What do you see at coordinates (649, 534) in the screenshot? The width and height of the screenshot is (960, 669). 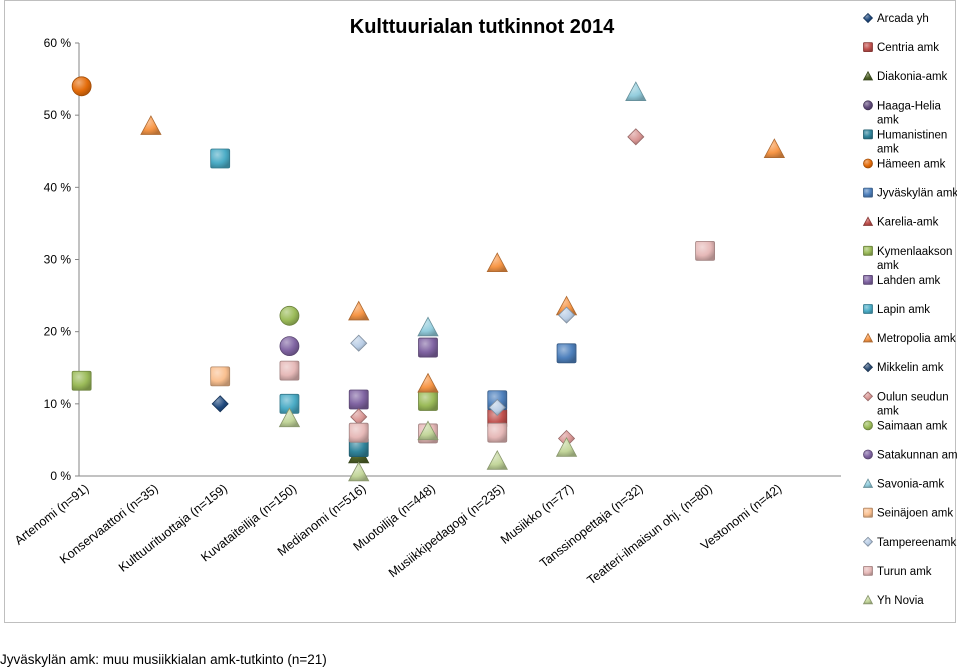 I see `x-category-label: Teatteri-ilmaisun ohj. (n=80)` at bounding box center [649, 534].